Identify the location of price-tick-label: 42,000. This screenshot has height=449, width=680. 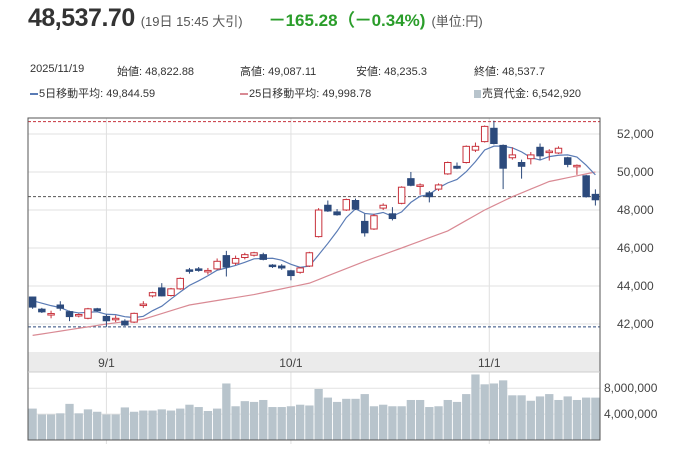
(635, 324).